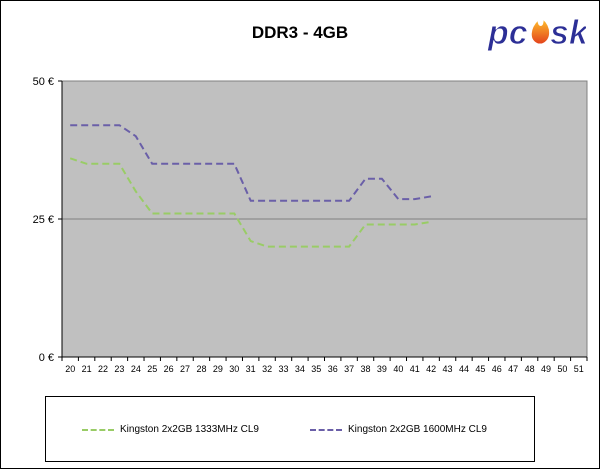 The width and height of the screenshot is (600, 469). Describe the element at coordinates (152, 369) in the screenshot. I see `x-tick-label-25: 25` at that location.